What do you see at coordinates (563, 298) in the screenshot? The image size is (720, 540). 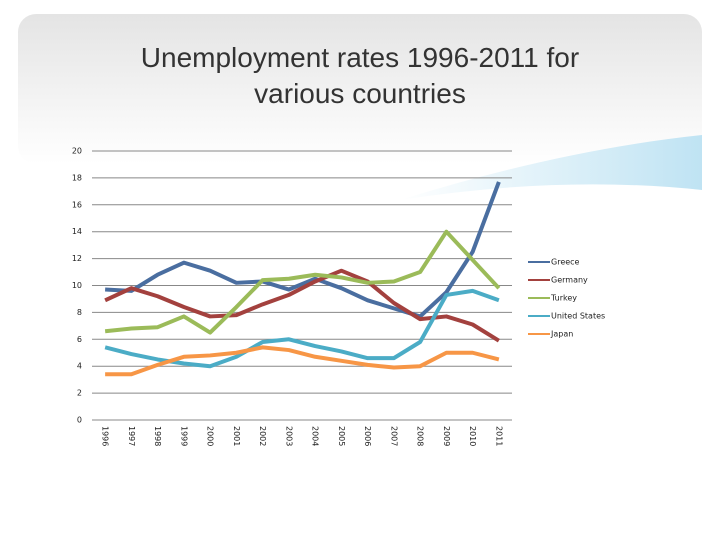 I see `legend-label: Turkey` at bounding box center [563, 298].